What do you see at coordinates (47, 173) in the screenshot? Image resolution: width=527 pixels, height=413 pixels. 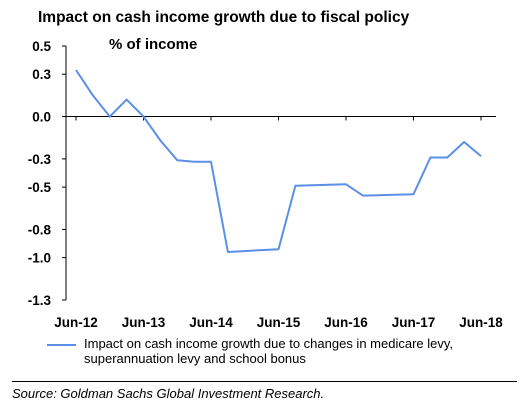 I see `y-axis: 0.5 0.3 0.0 -0.3 -0.5 -0.8 -1.0 -1.3` at bounding box center [47, 173].